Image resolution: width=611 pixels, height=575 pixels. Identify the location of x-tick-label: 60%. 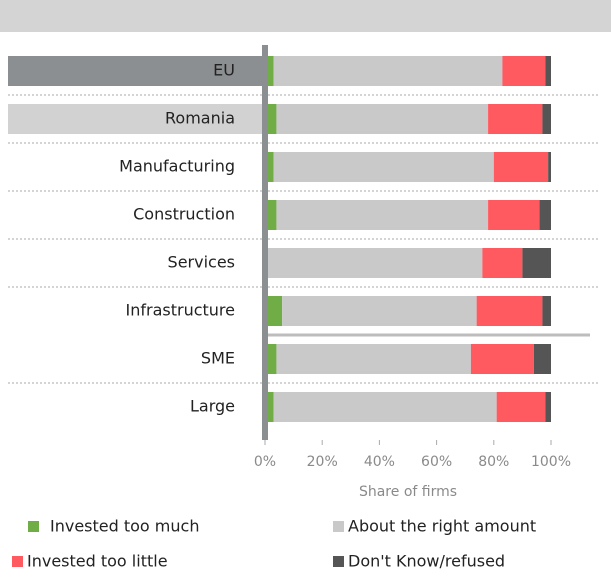
(436, 462).